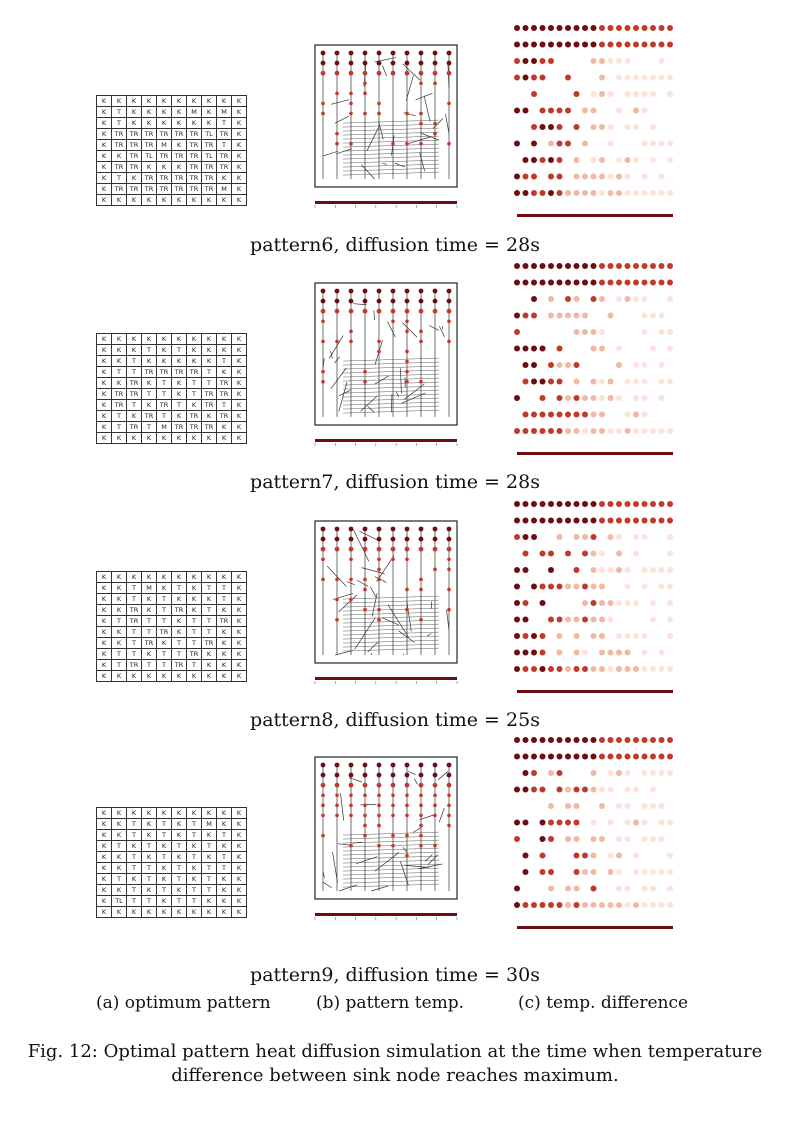 This screenshot has width=790, height=1132. What do you see at coordinates (171, 405) in the screenshot?
I see `grid-row: K TR T K TR T K TR T K` at bounding box center [171, 405].